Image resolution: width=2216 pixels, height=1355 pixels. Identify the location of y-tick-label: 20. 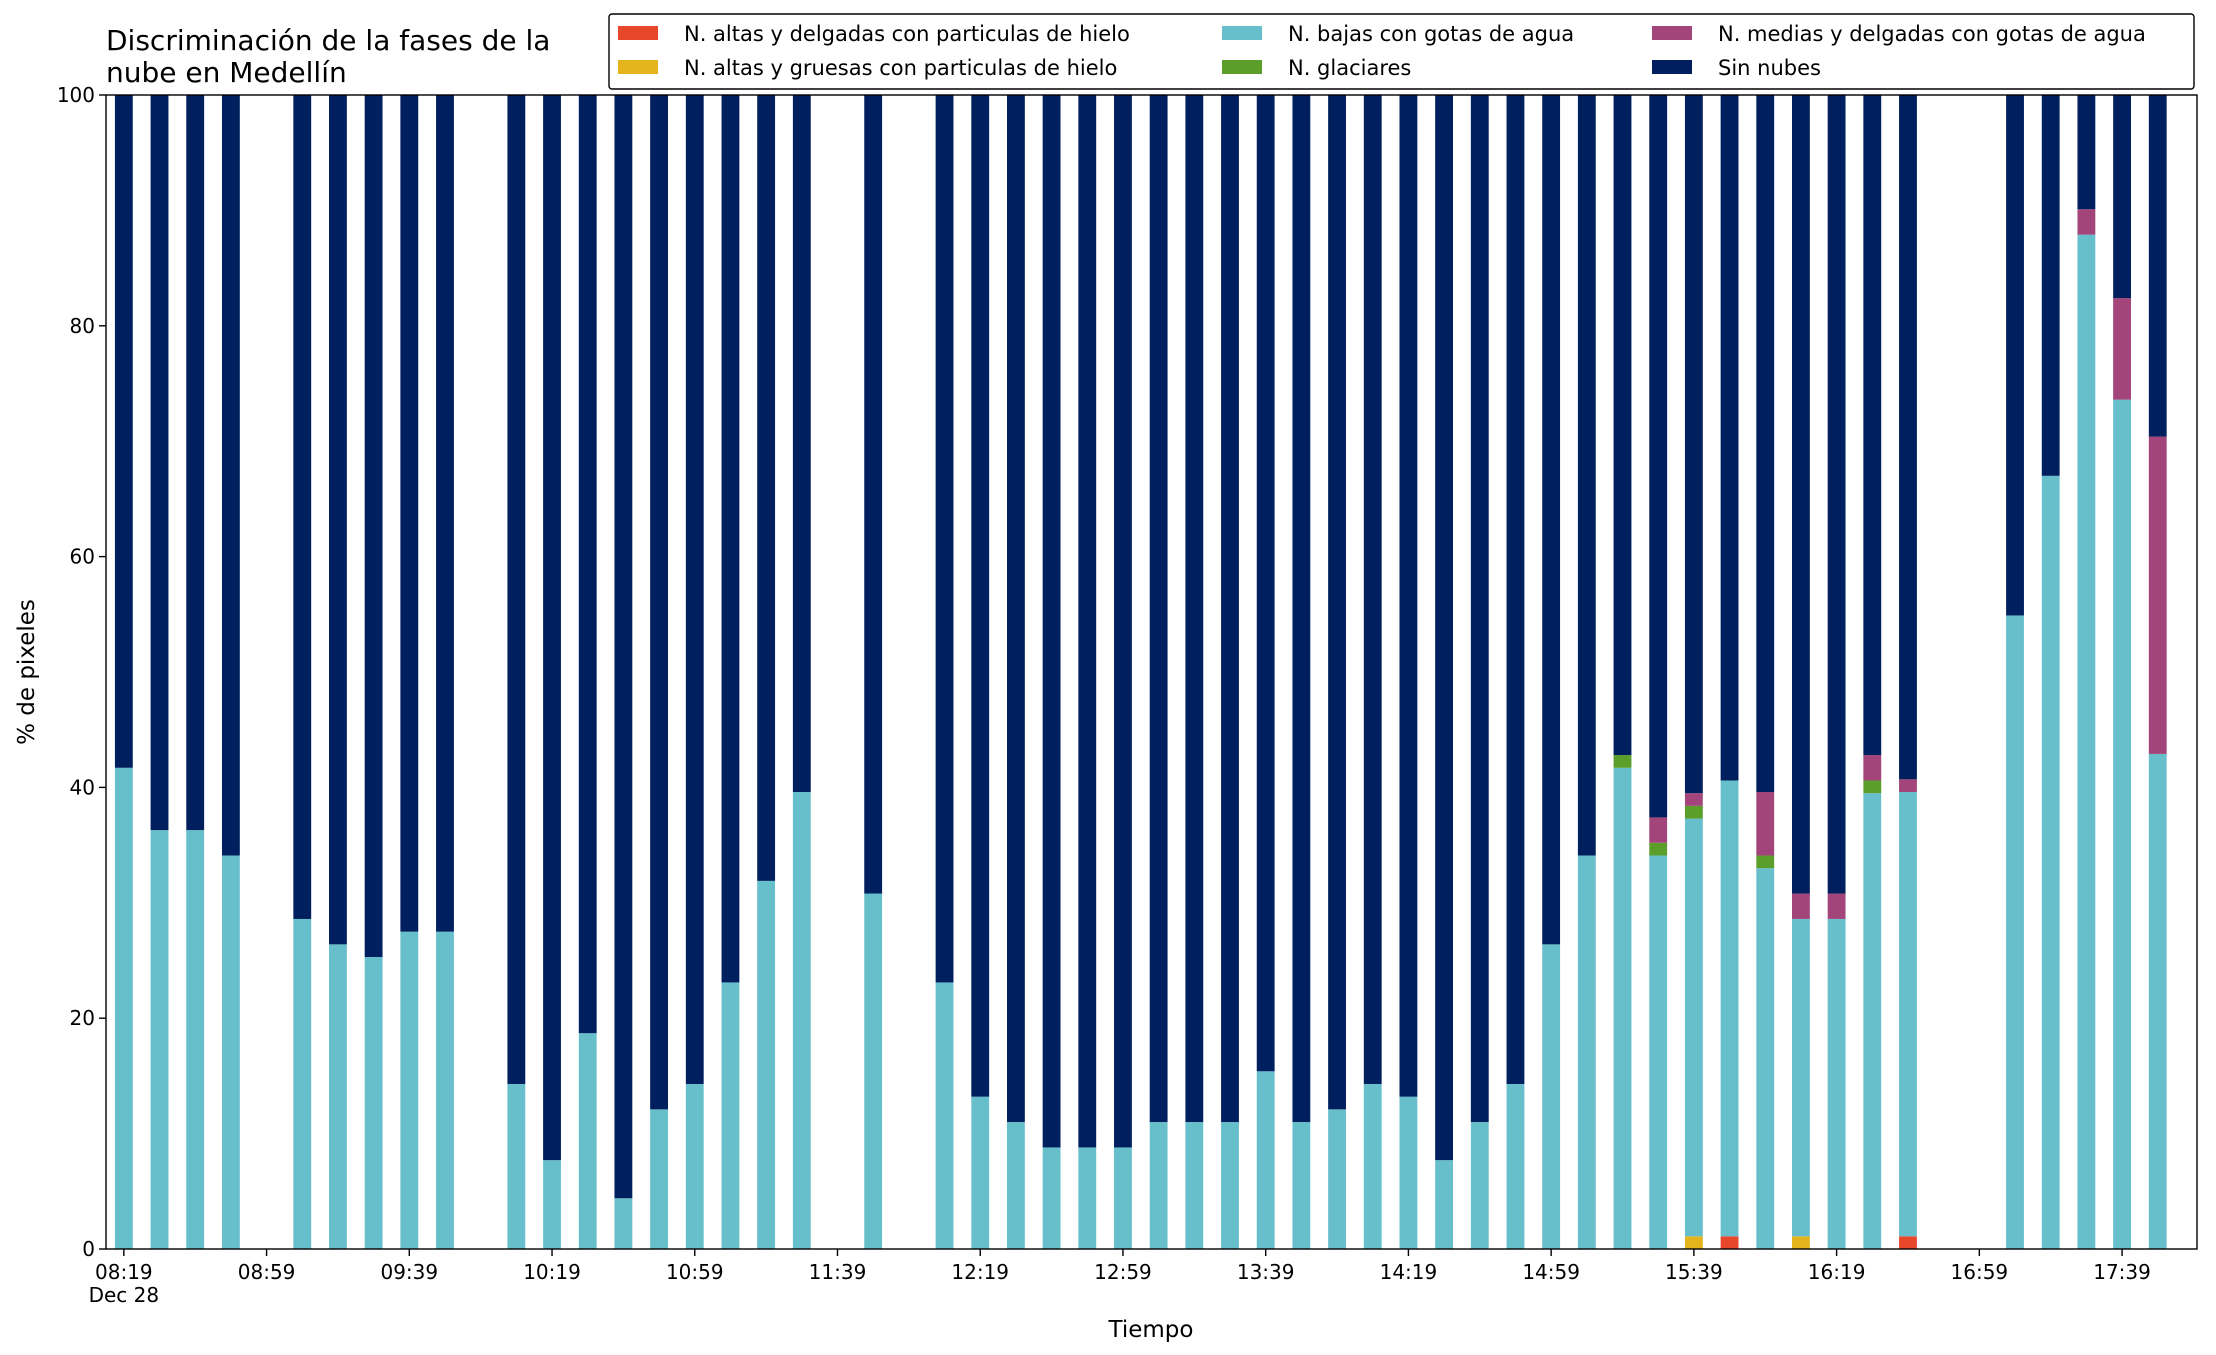
(82, 1018).